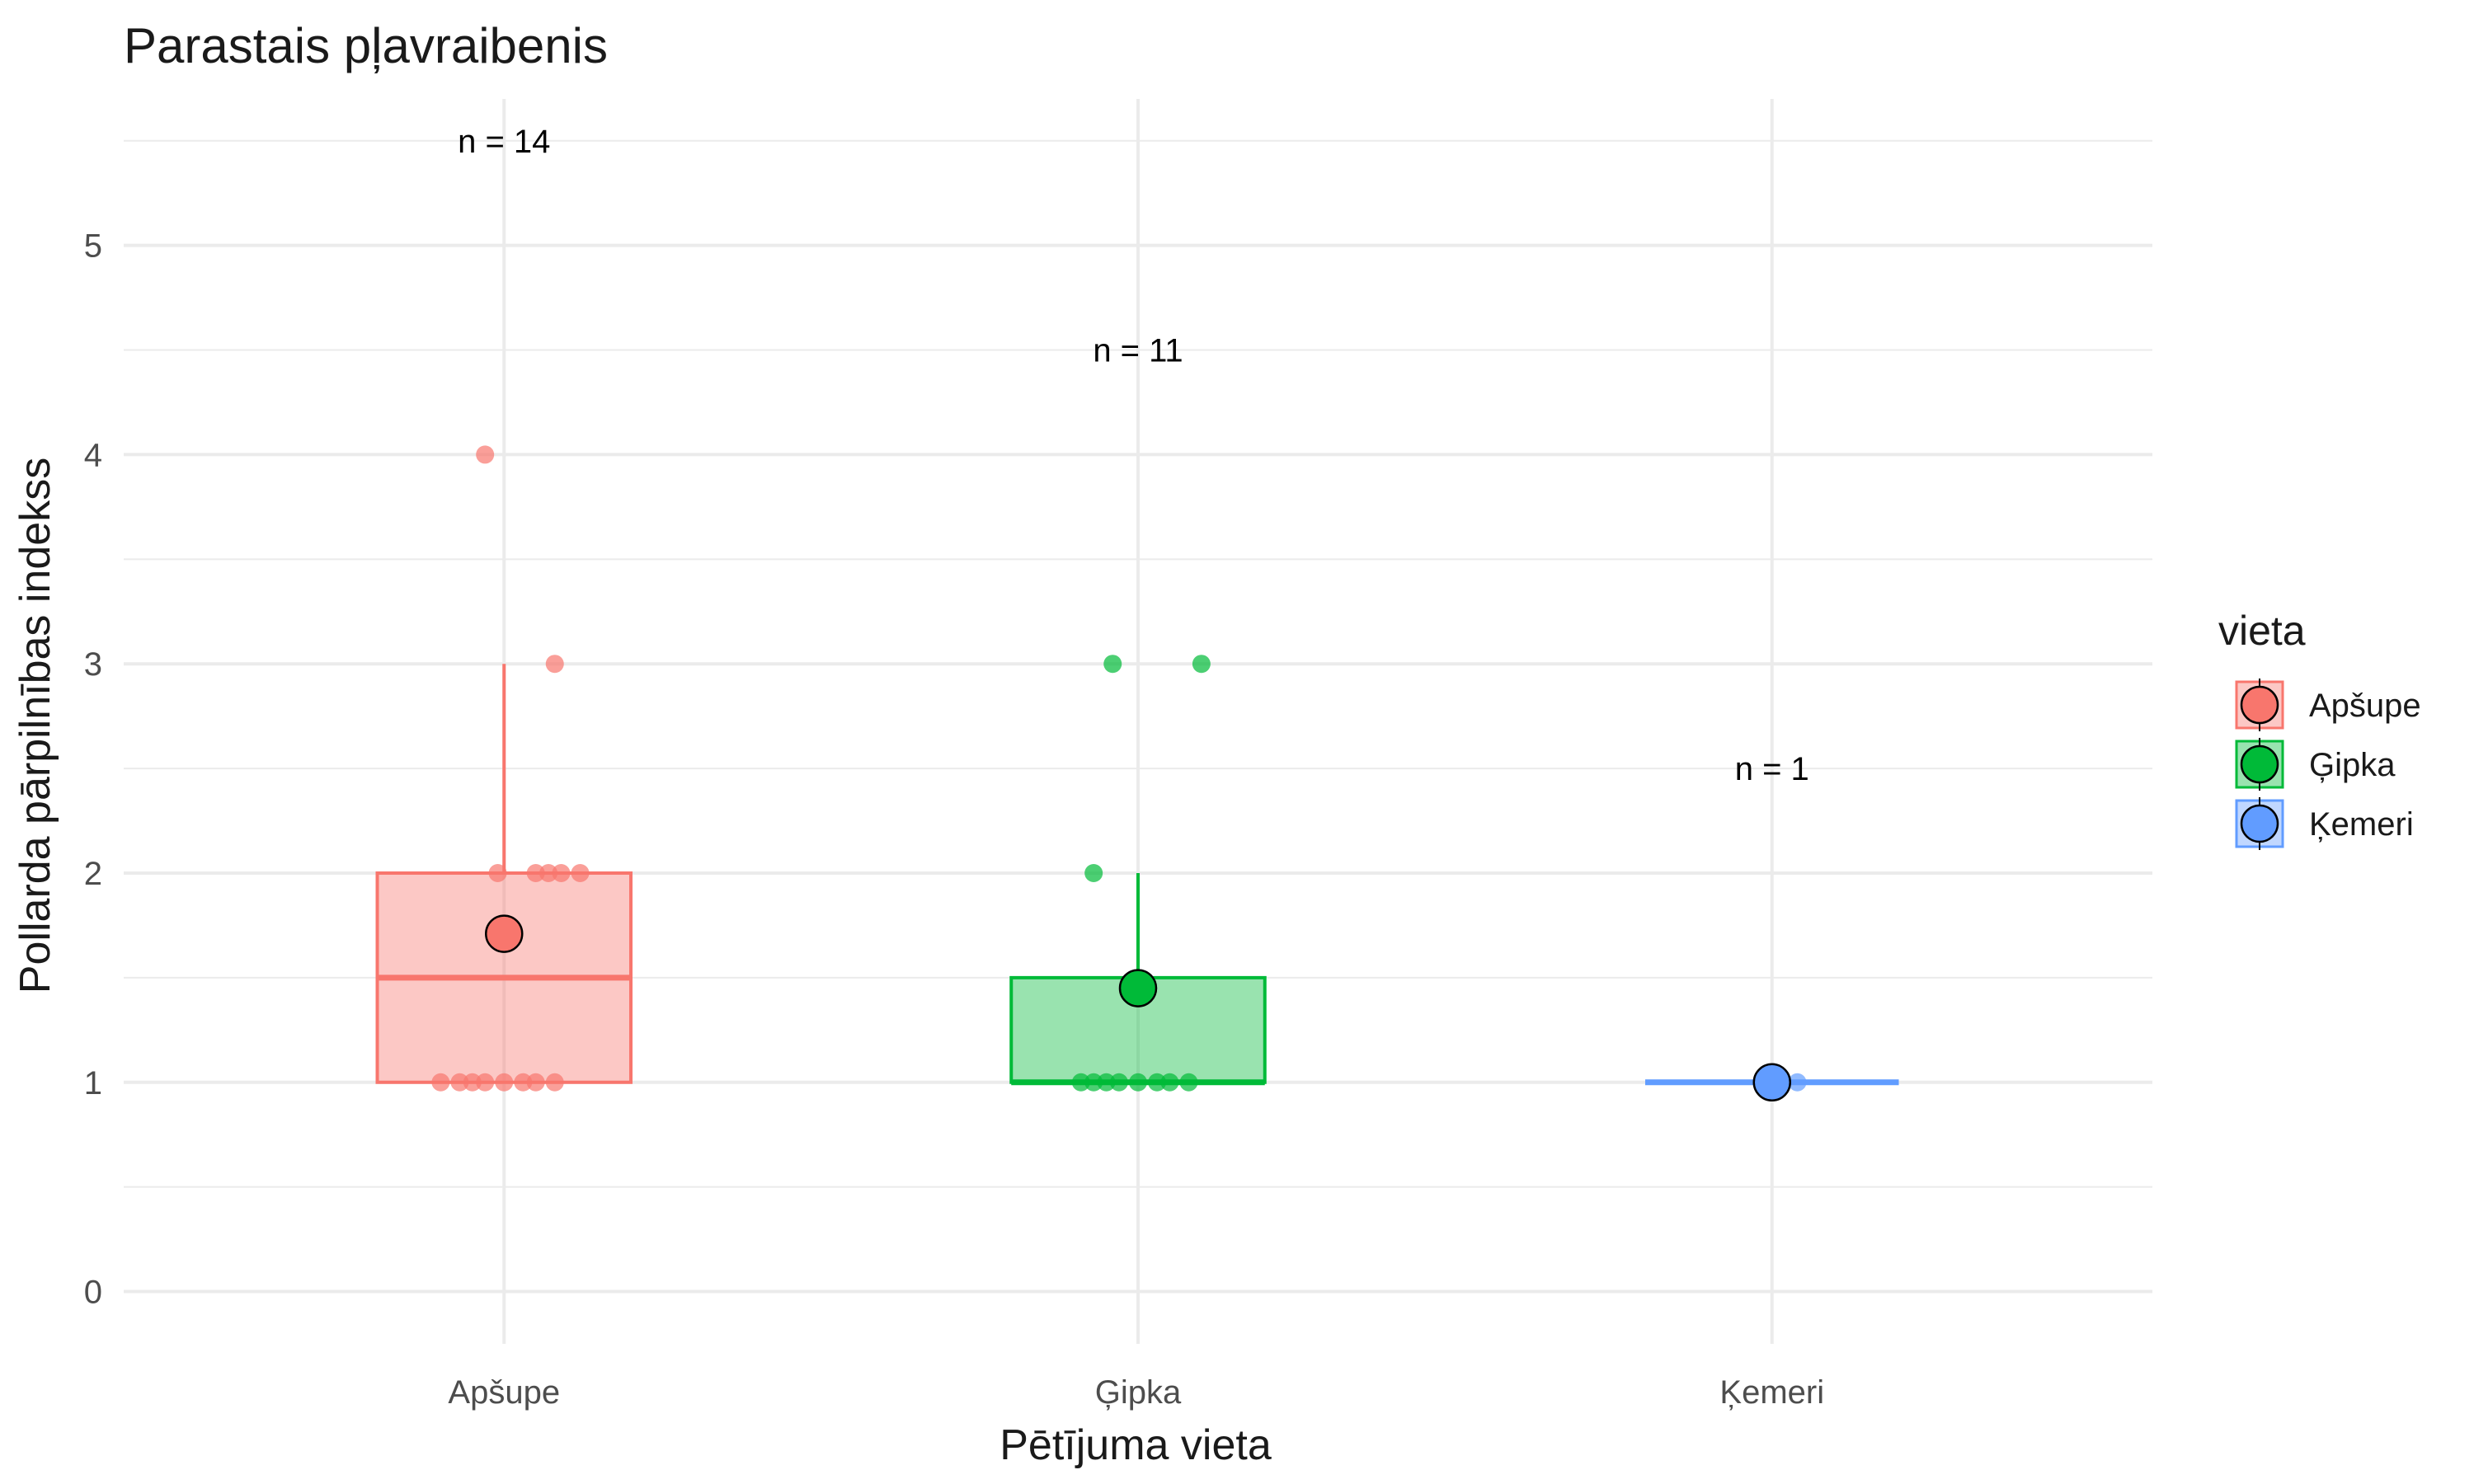 The width and height of the screenshot is (2474, 1484). What do you see at coordinates (93, 455) in the screenshot?
I see `y-tick-label: 4` at bounding box center [93, 455].